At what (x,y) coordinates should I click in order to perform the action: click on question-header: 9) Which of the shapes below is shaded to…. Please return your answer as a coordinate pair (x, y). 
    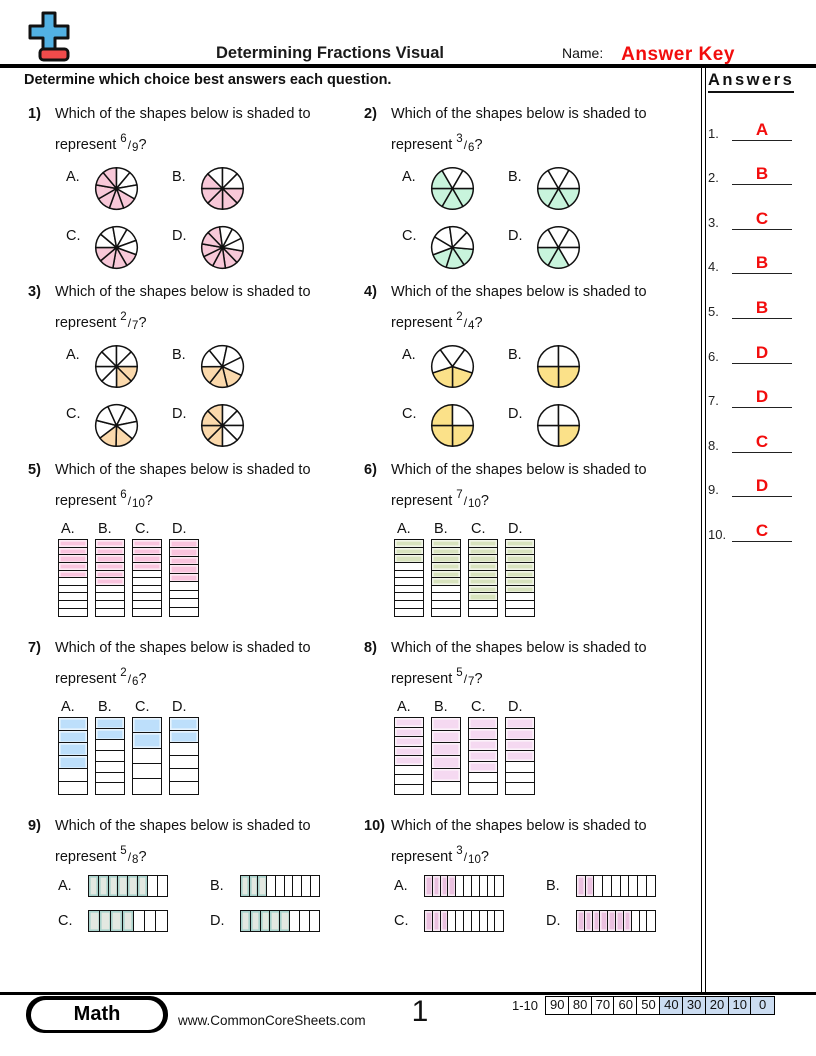
    Looking at the image, I should click on (191, 843).